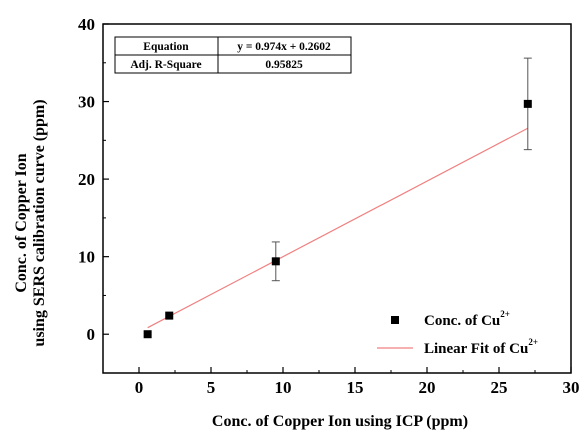 The image size is (581, 432). Describe the element at coordinates (395, 320) in the screenshot. I see `legend-marker-square` at that location.